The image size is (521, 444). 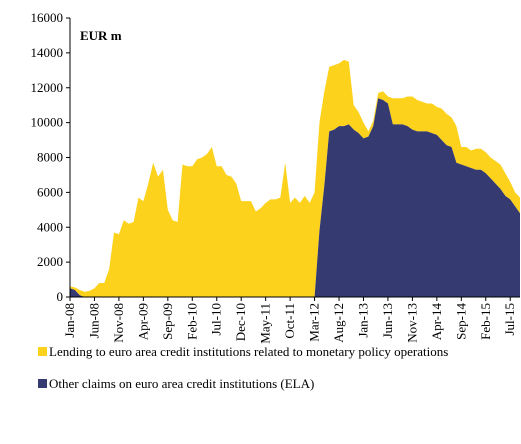 What do you see at coordinates (265, 323) in the screenshot?
I see `x-tick-label: May-11` at bounding box center [265, 323].